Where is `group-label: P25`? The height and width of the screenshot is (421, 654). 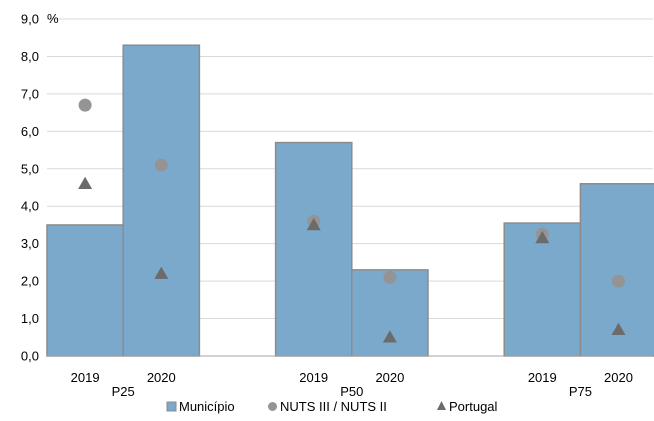
group-label: P25 is located at coordinates (123, 391).